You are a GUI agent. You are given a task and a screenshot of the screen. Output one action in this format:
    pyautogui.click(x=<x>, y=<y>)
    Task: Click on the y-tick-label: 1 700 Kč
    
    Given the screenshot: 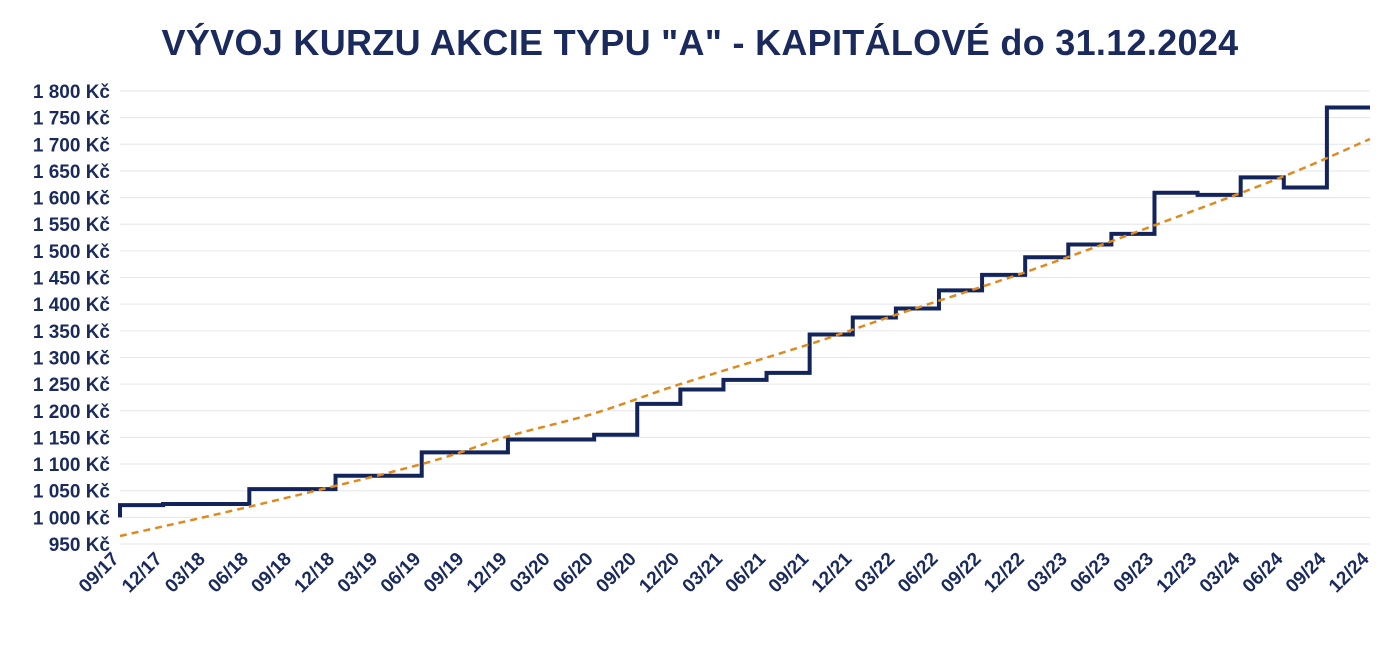 What is the action you would take?
    pyautogui.click(x=72, y=145)
    